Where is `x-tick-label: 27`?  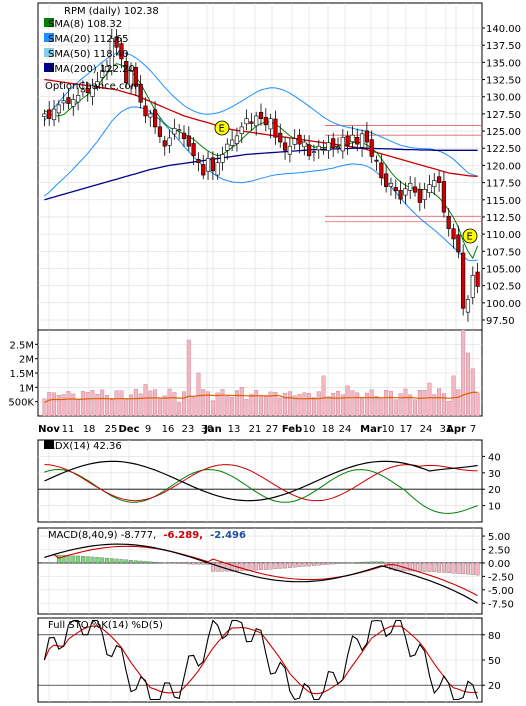 x-tick-label: 27 is located at coordinates (272, 429).